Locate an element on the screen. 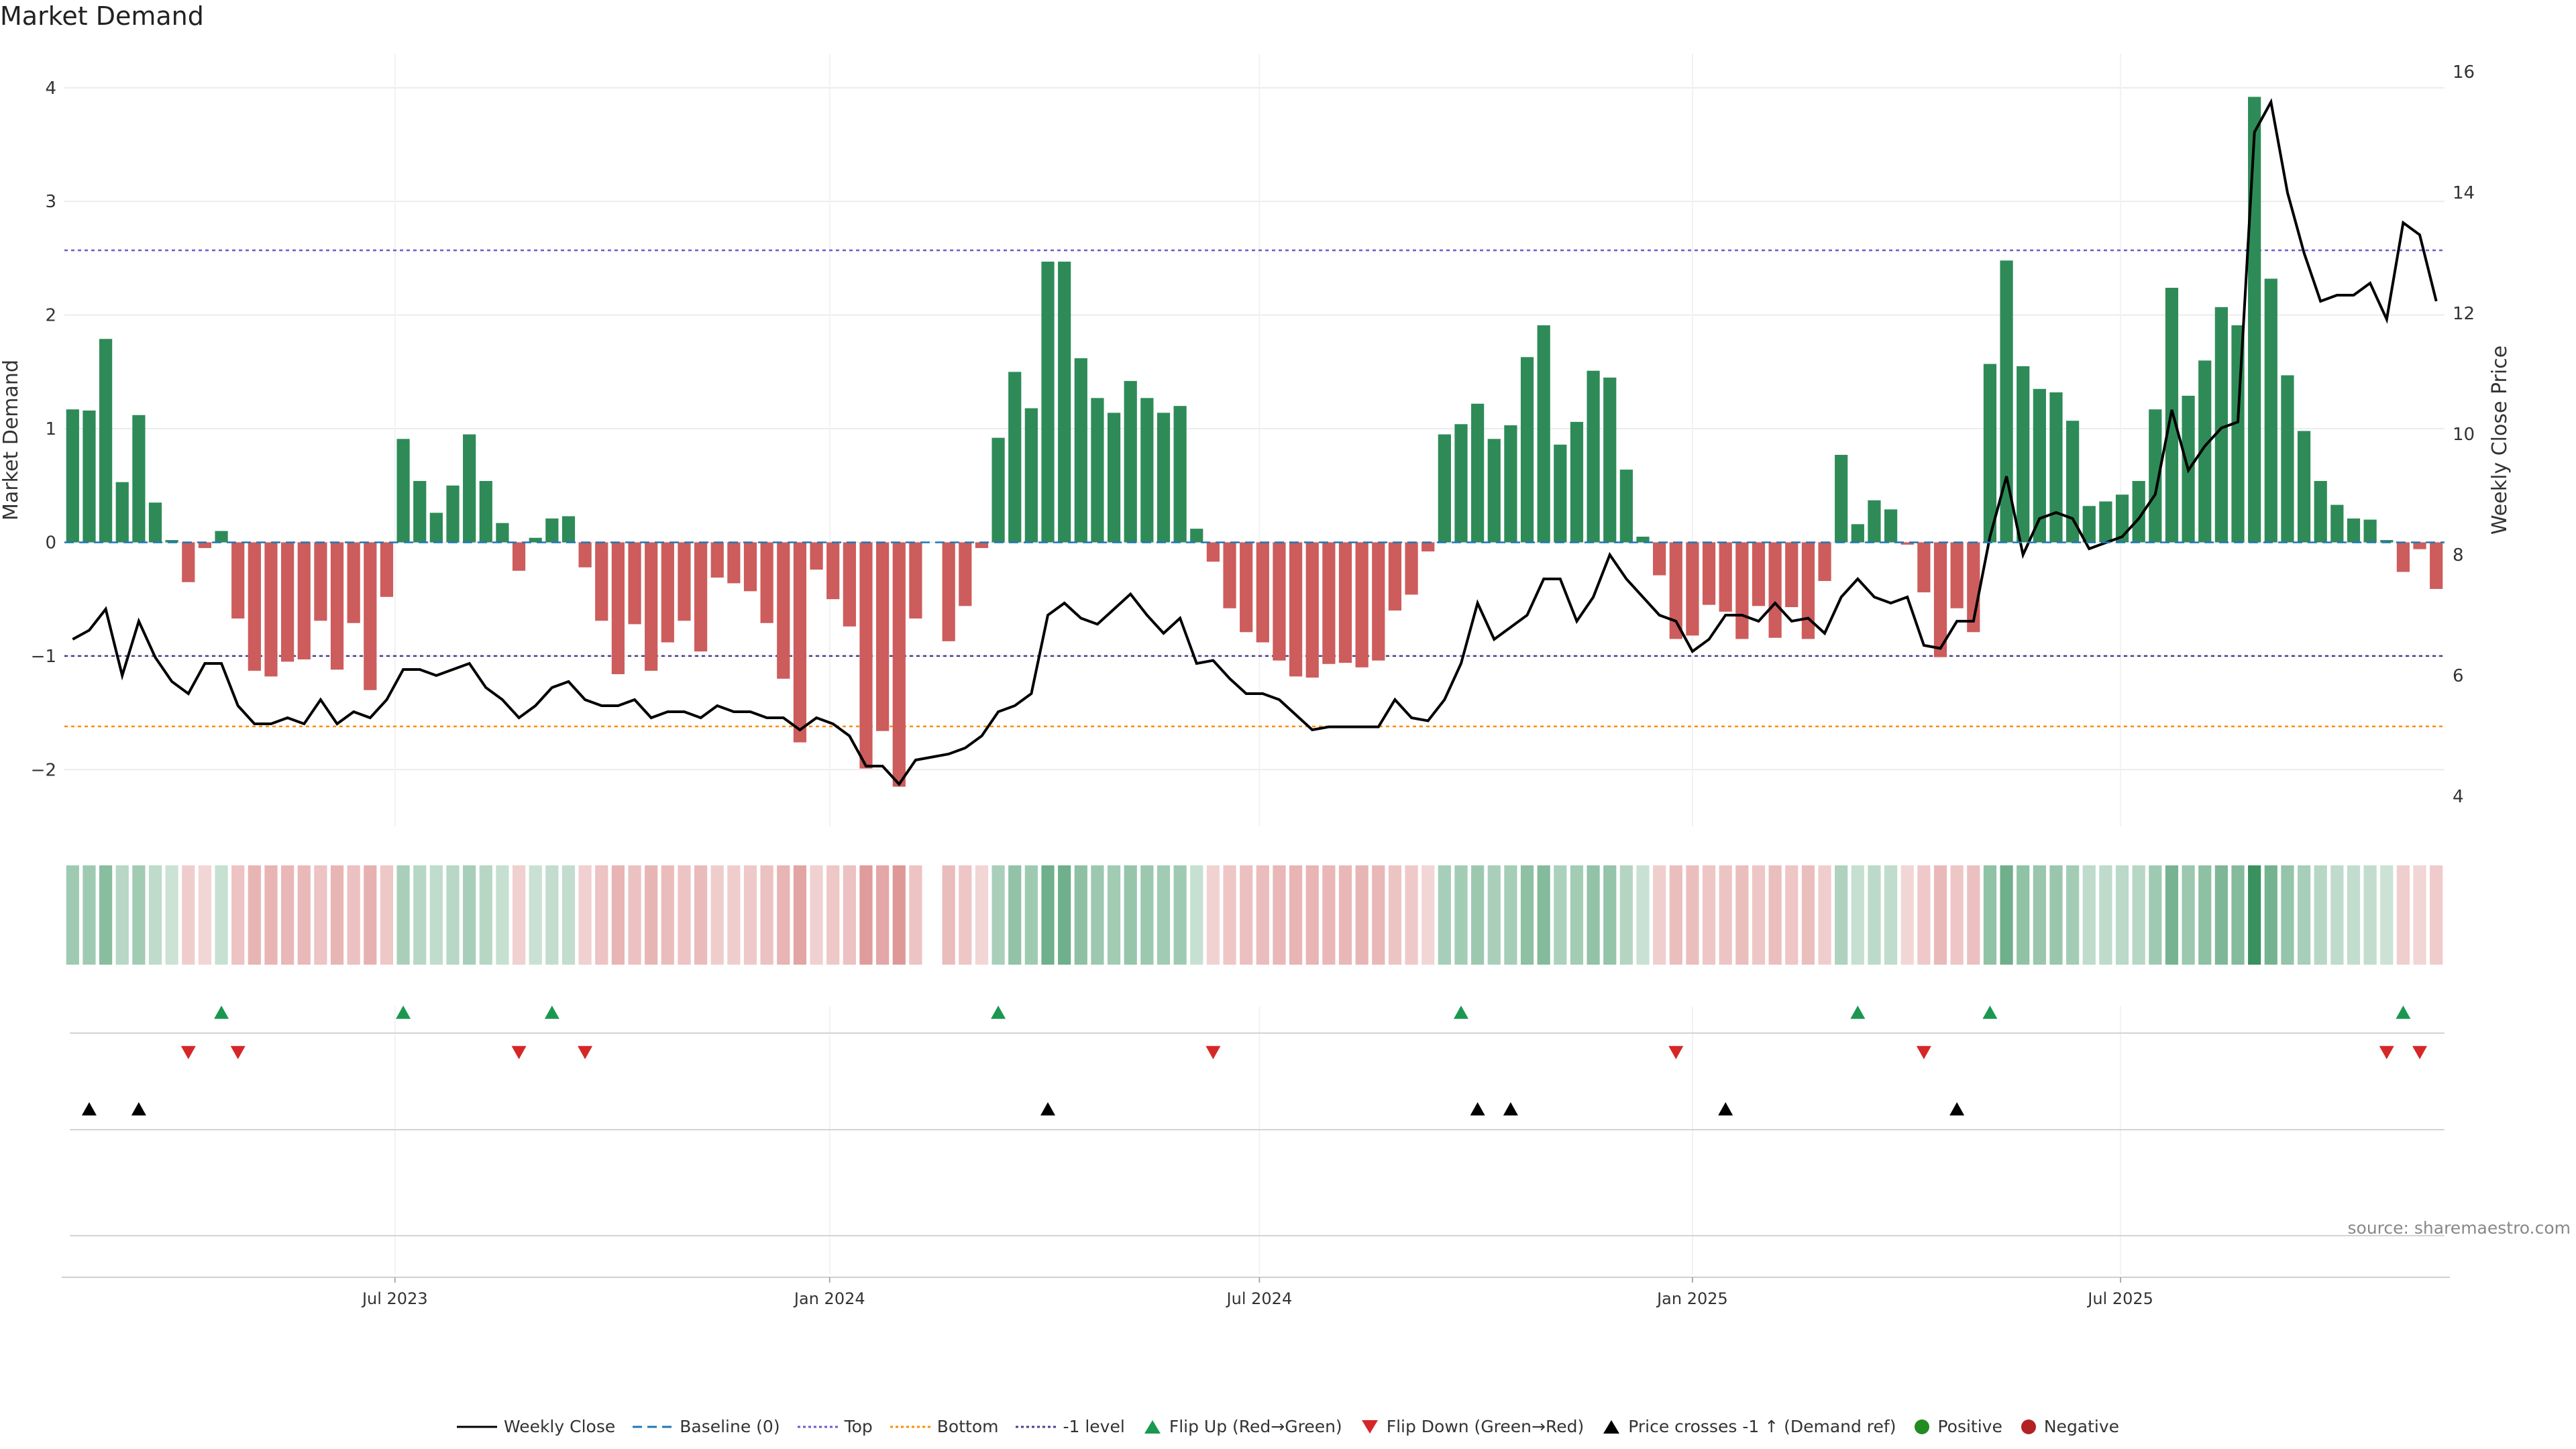 Image resolution: width=2576 pixels, height=1449 pixels. y2-axis-title: Weekly Close Price is located at coordinates (2500, 440).